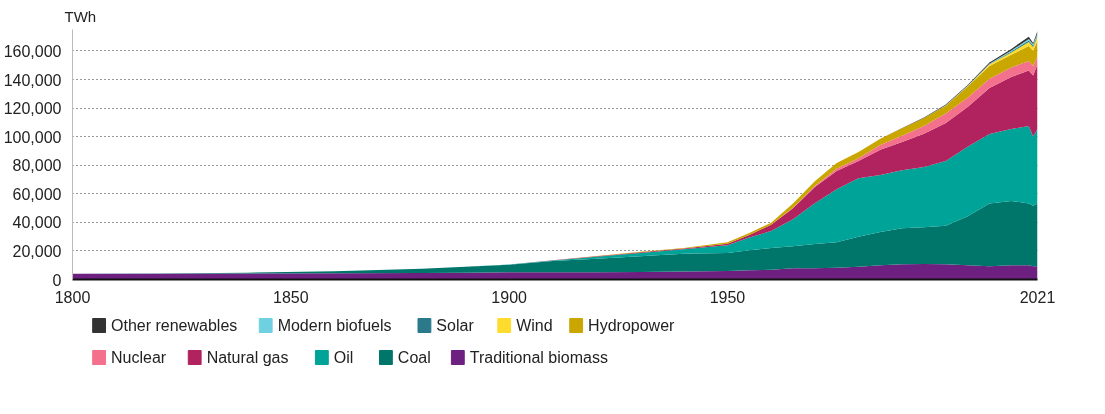  Describe the element at coordinates (291, 297) in the screenshot. I see `x-tick-label: 1850` at that location.